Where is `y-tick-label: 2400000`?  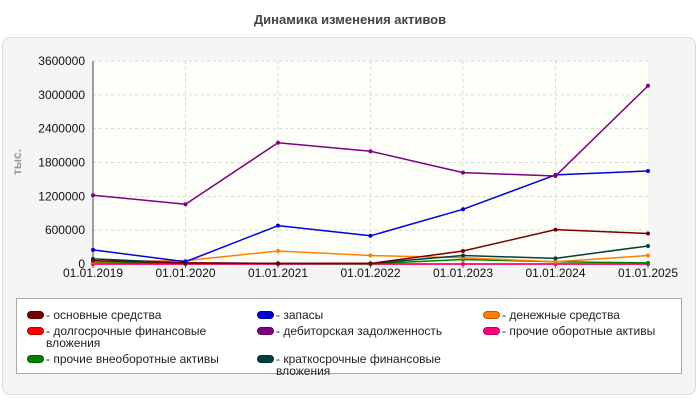
y-tick-label: 2400000 is located at coordinates (61, 129).